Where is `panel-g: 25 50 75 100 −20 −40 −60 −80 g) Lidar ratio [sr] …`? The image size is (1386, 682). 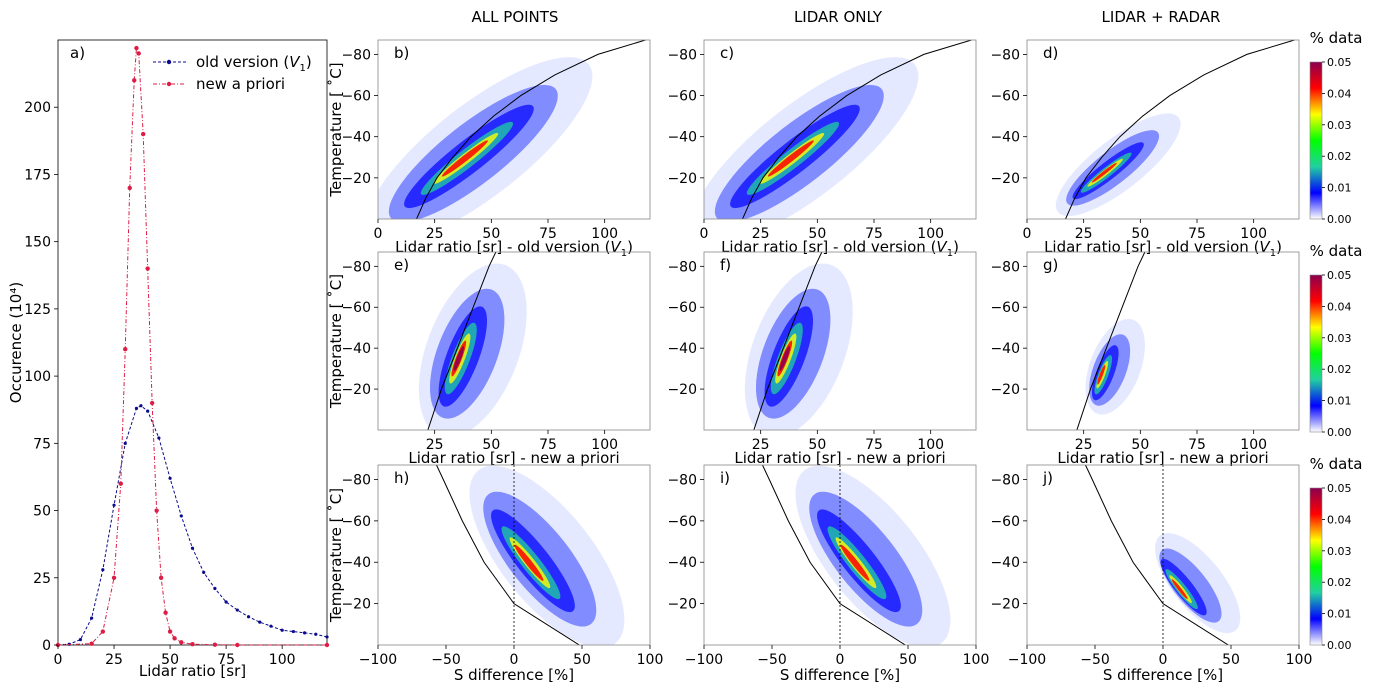 panel-g: 25 50 75 100 −20 −40 −60 −80 g) Lidar ratio [sr] … is located at coordinates (1145, 359).